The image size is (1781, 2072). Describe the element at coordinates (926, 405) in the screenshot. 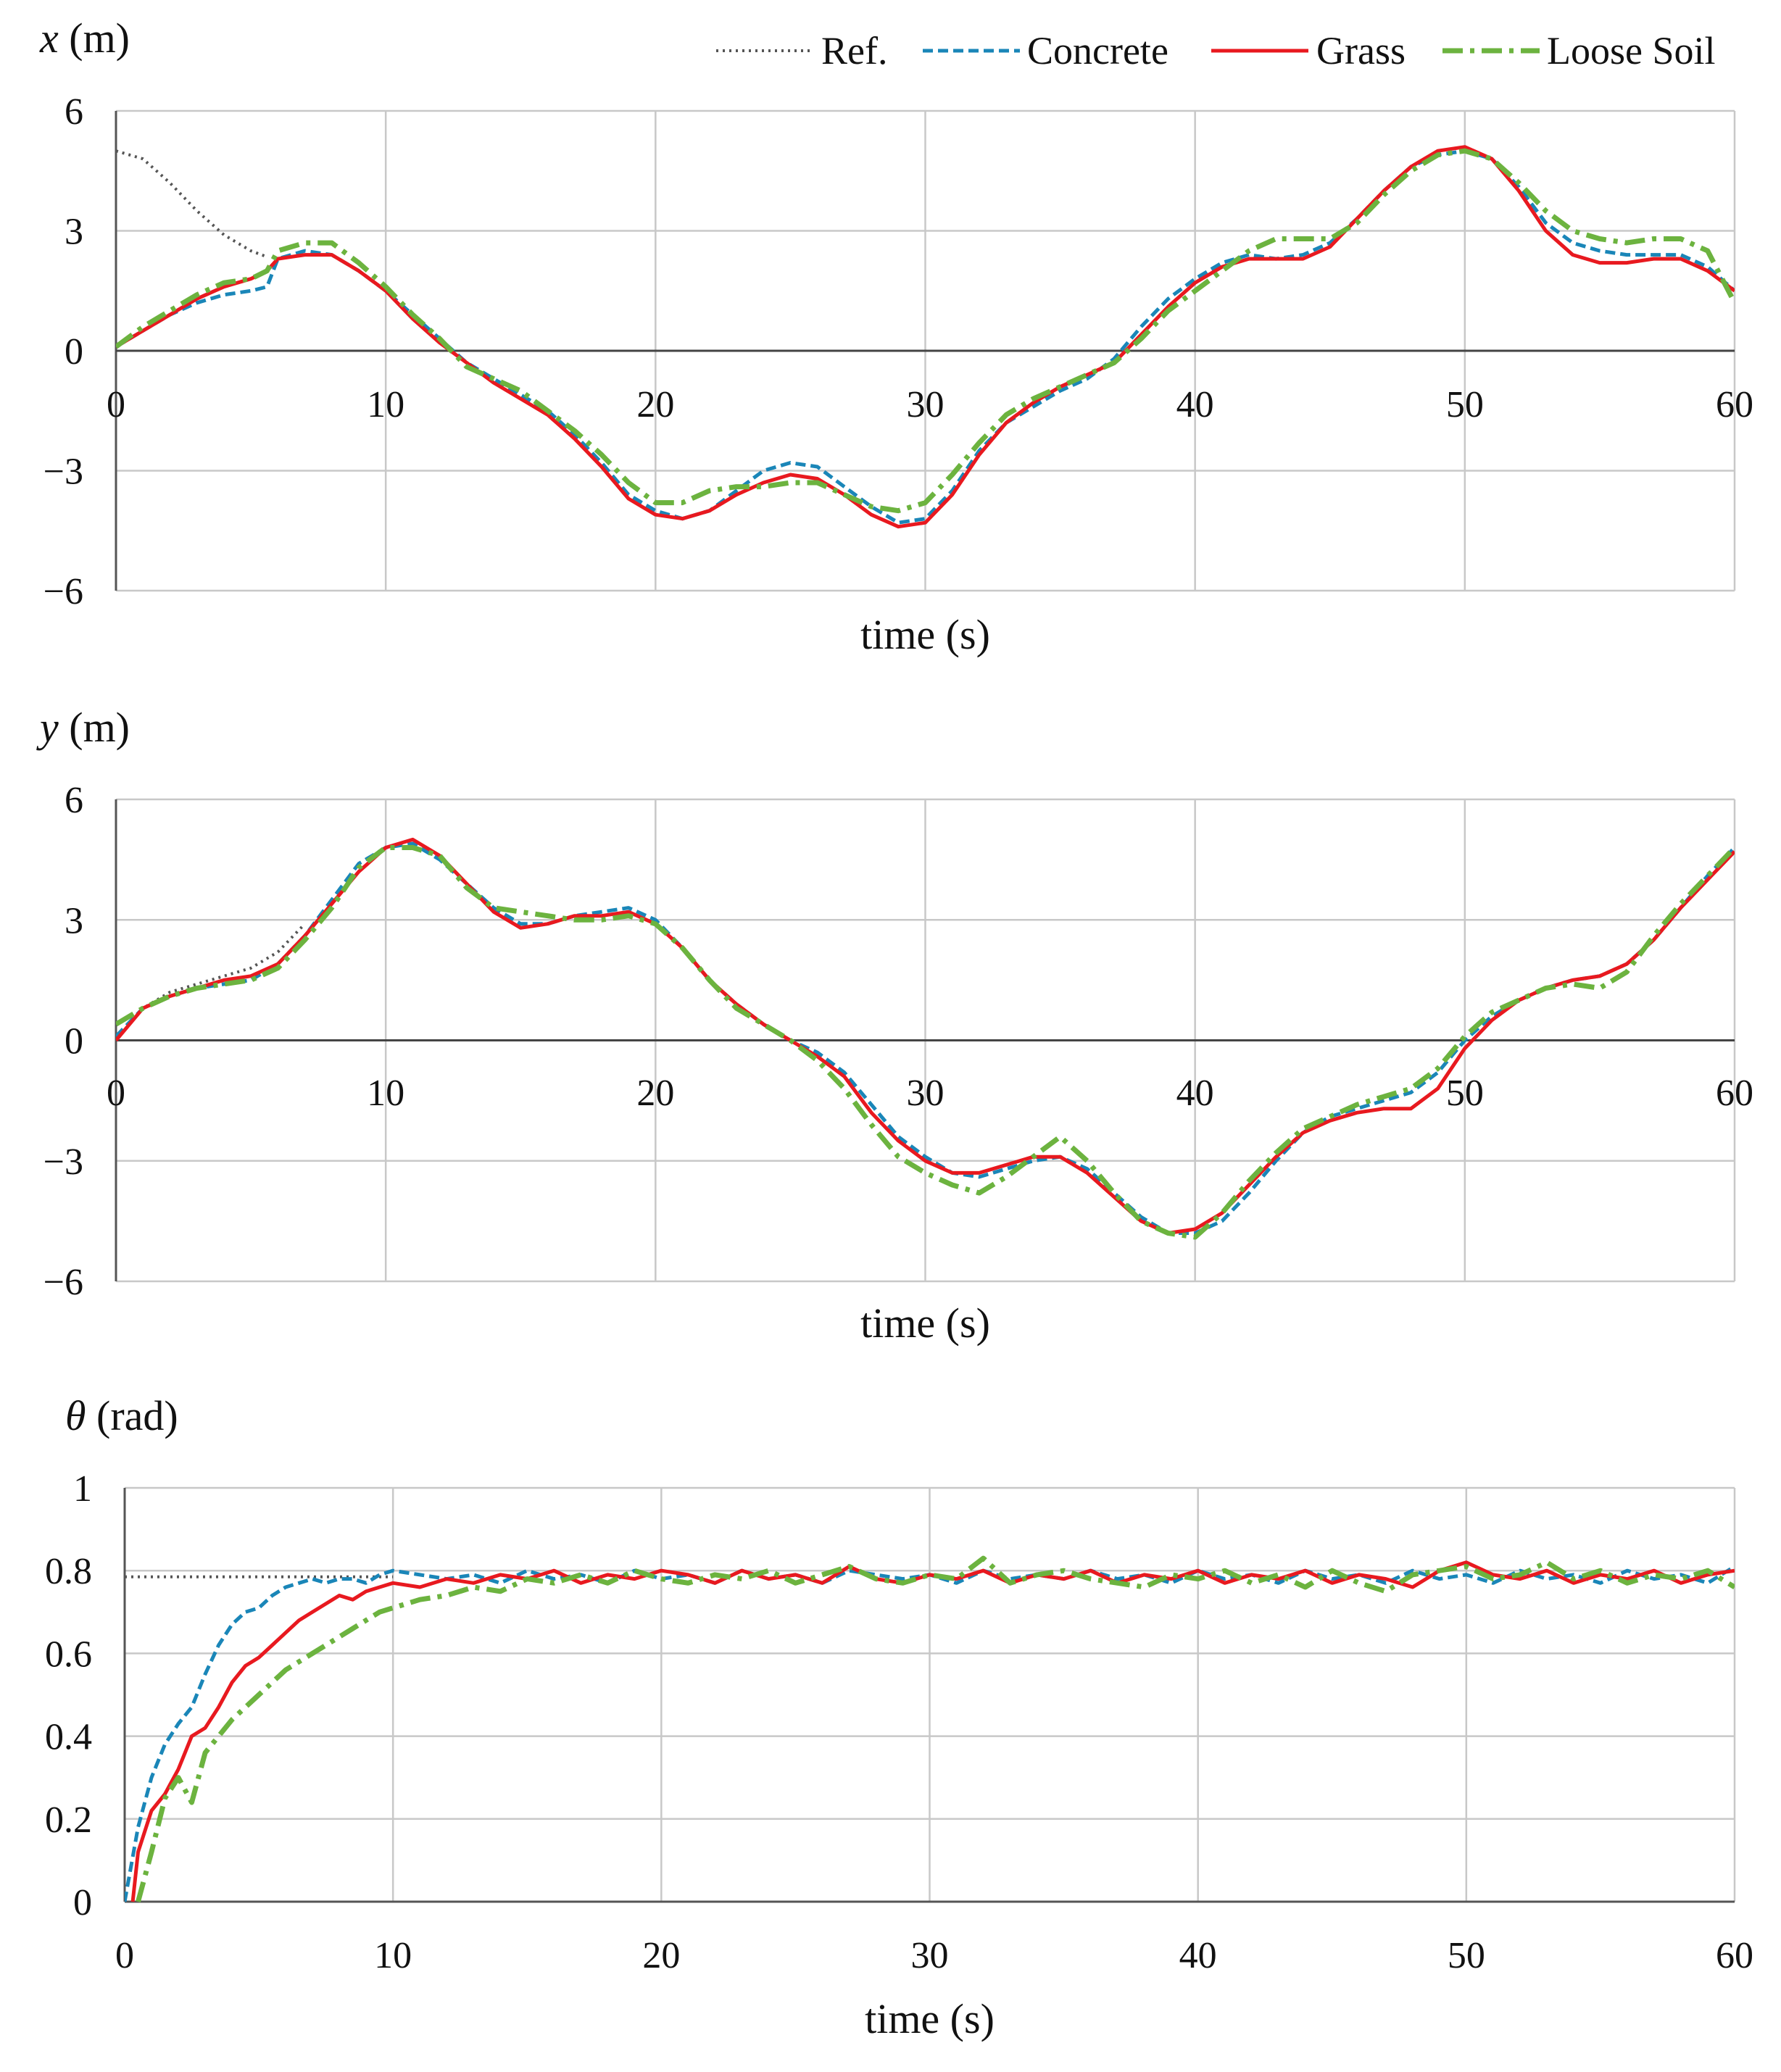

I see `x-x-tick-label: 30` at that location.